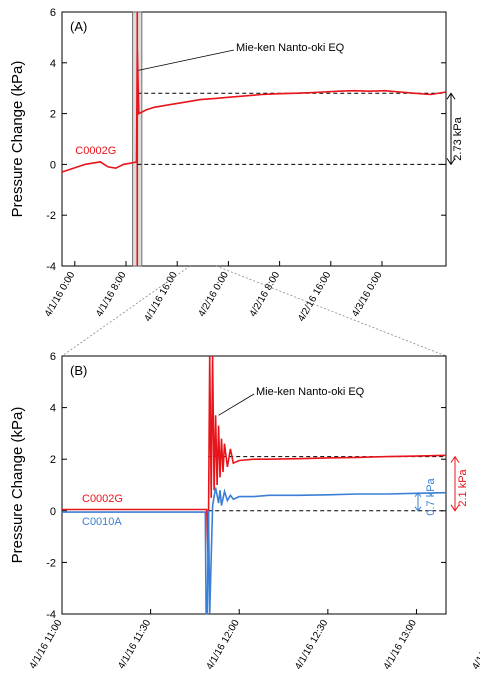 The image size is (480, 680). Describe the element at coordinates (418, 509) in the screenshot. I see `panel-b-offset-arrowhead-blue-bottom` at that location.